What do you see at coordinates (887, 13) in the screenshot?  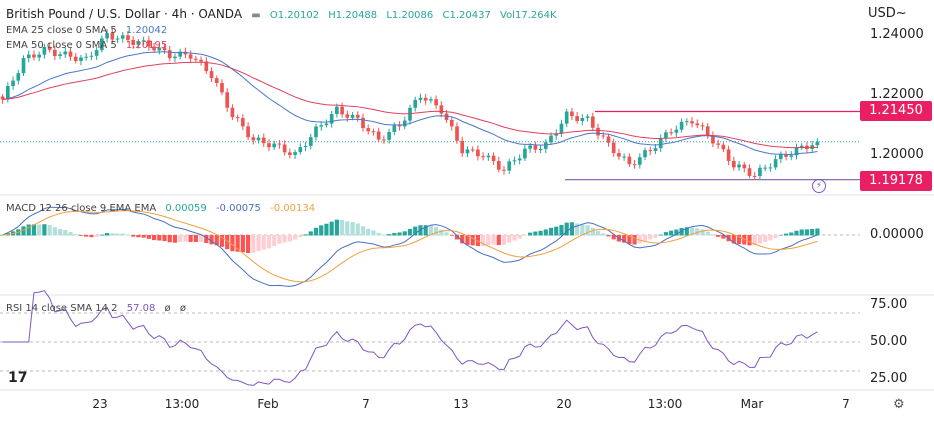 I see `currency-selector: USD~` at bounding box center [887, 13].